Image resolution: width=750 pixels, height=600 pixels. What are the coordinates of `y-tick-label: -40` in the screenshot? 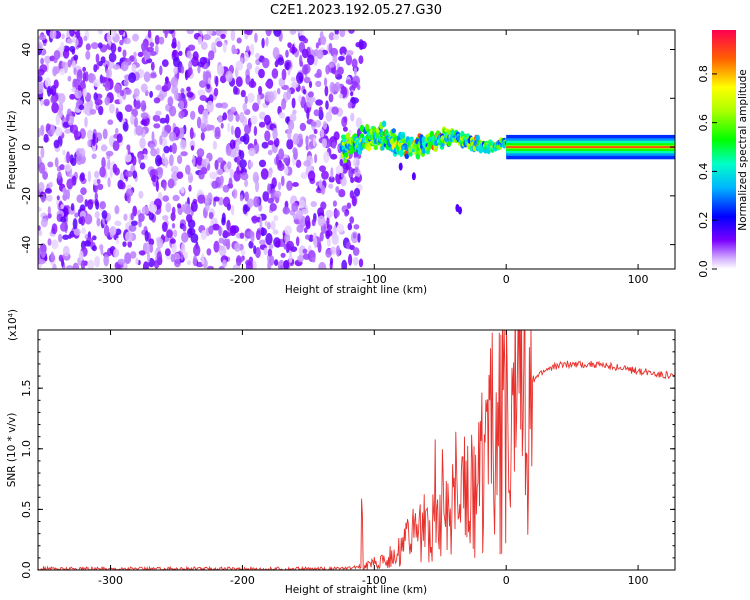 It's located at (26, 245).